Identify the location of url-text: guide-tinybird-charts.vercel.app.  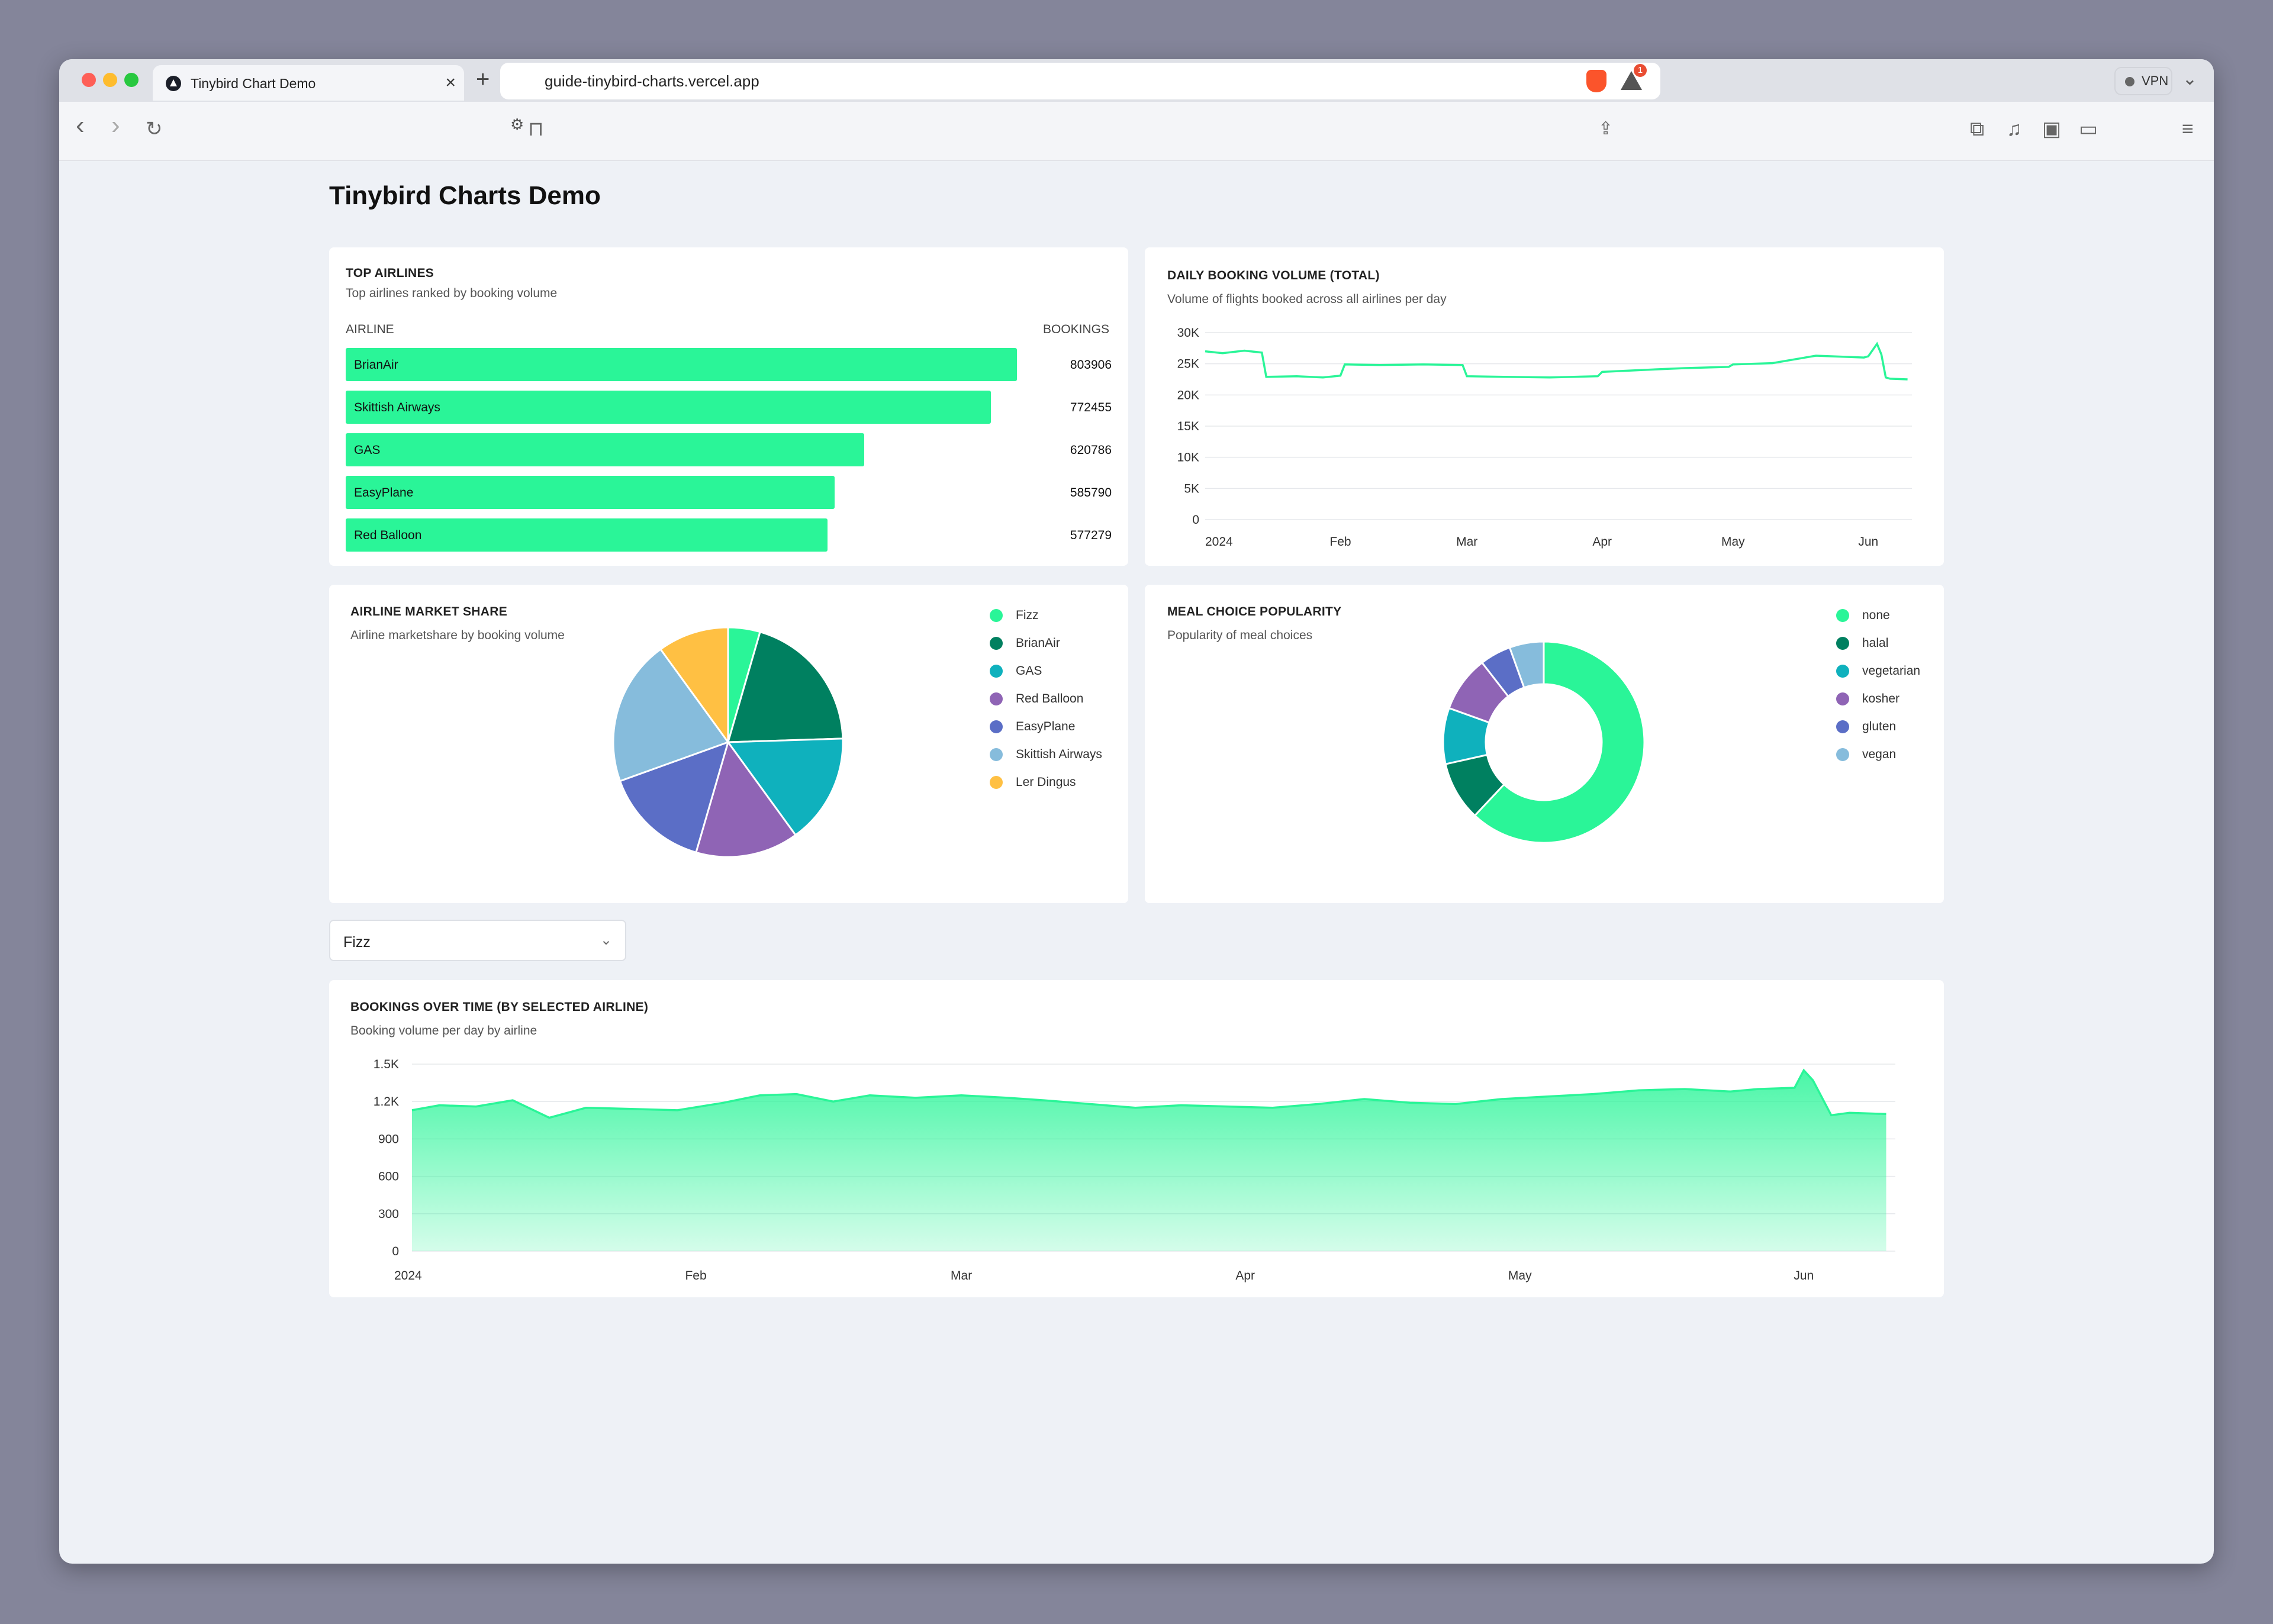
(652, 81).